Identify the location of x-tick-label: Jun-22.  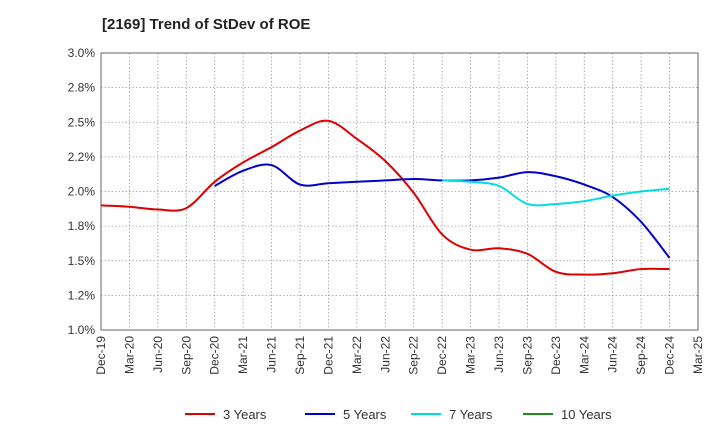
(385, 354).